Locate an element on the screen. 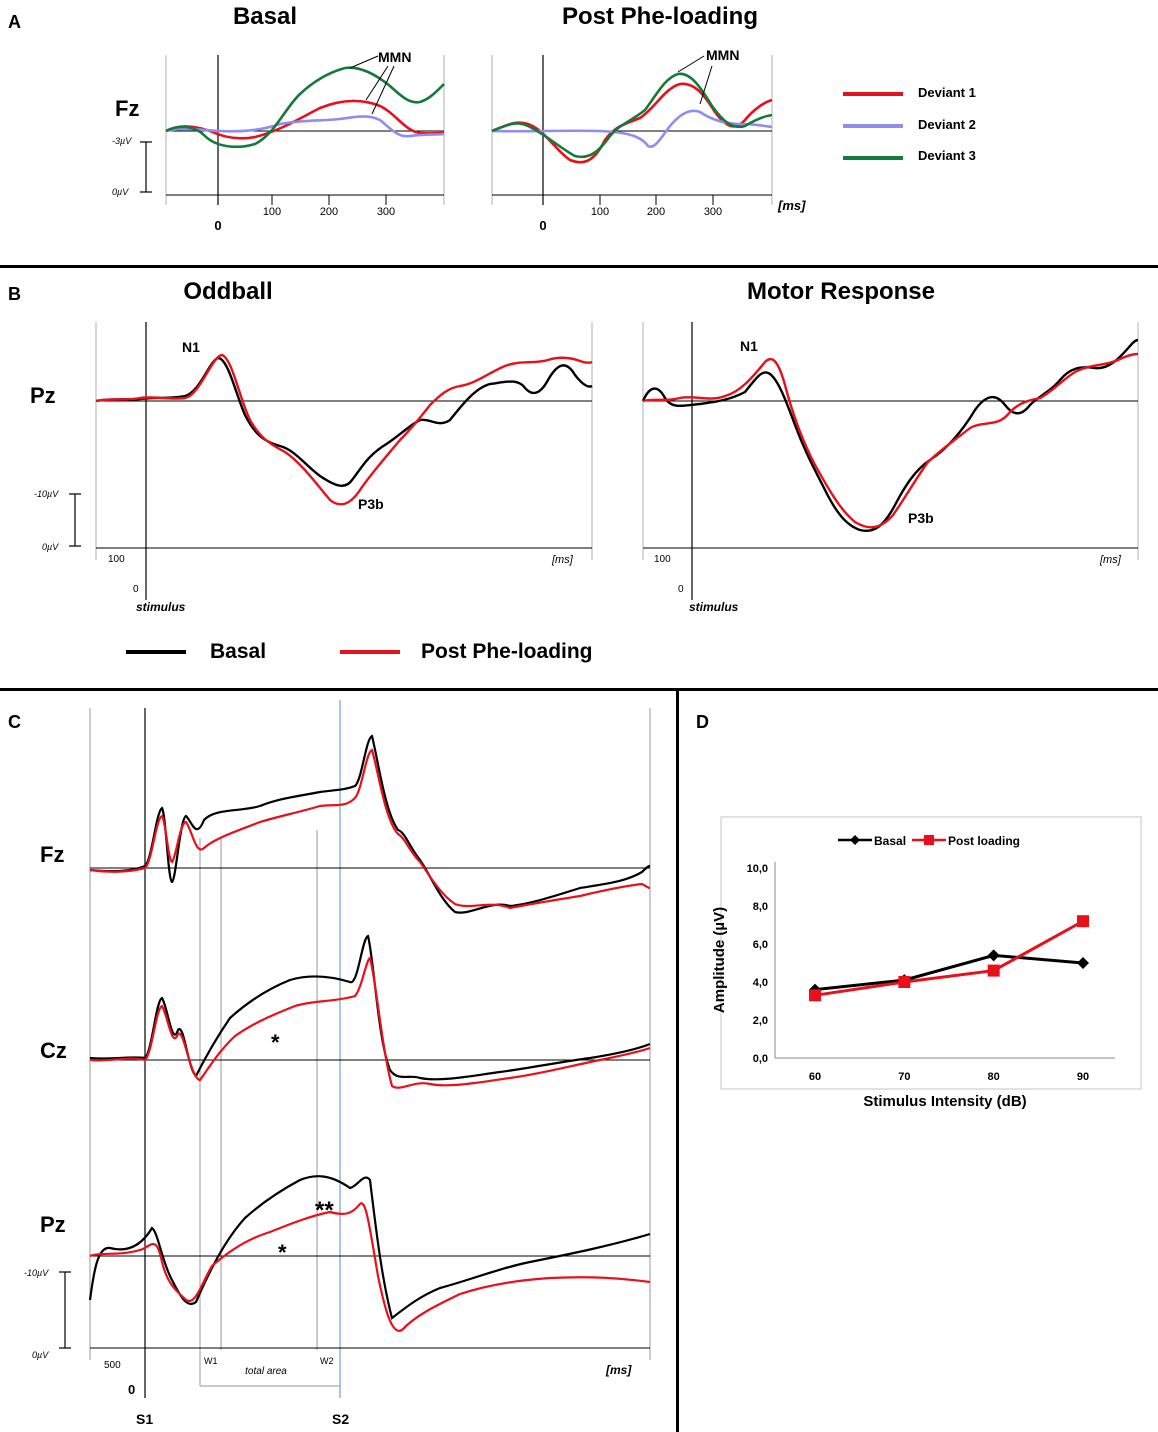 The width and height of the screenshot is (1158, 1432). chart-d-x-tick-label: 80 is located at coordinates (994, 1077).